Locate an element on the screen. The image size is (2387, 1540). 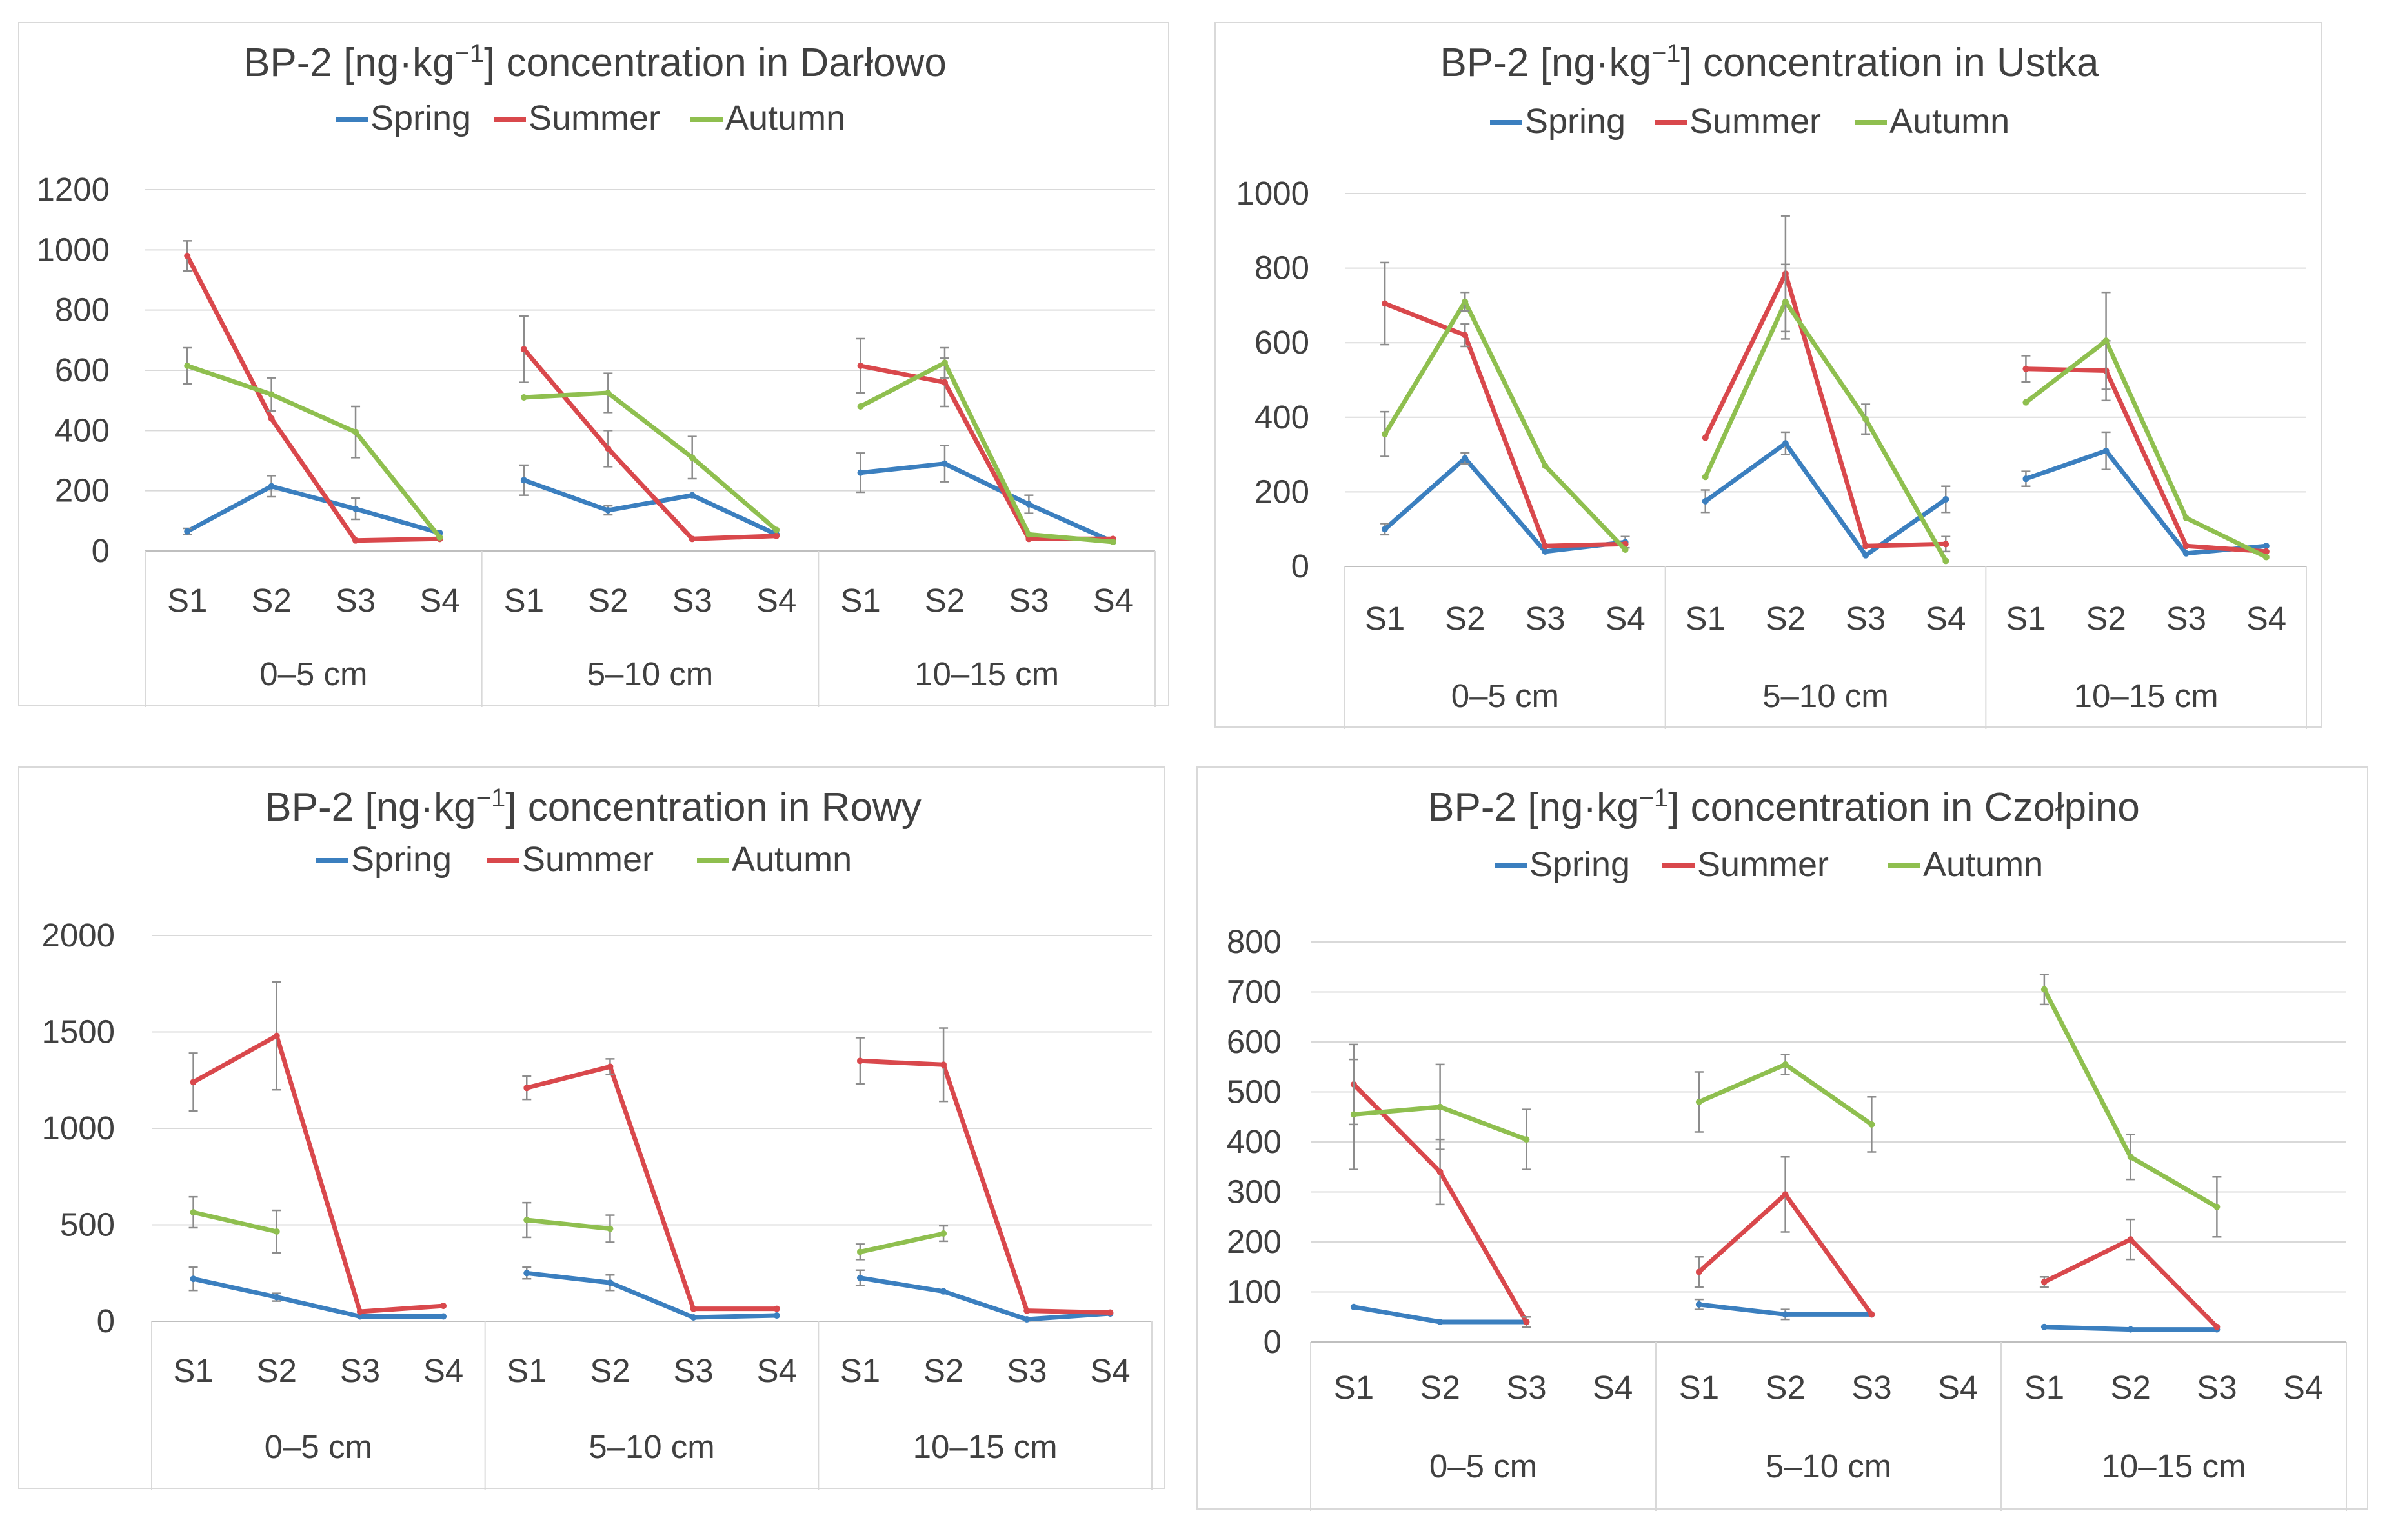
y-tick-label: 700 is located at coordinates (1254, 992).